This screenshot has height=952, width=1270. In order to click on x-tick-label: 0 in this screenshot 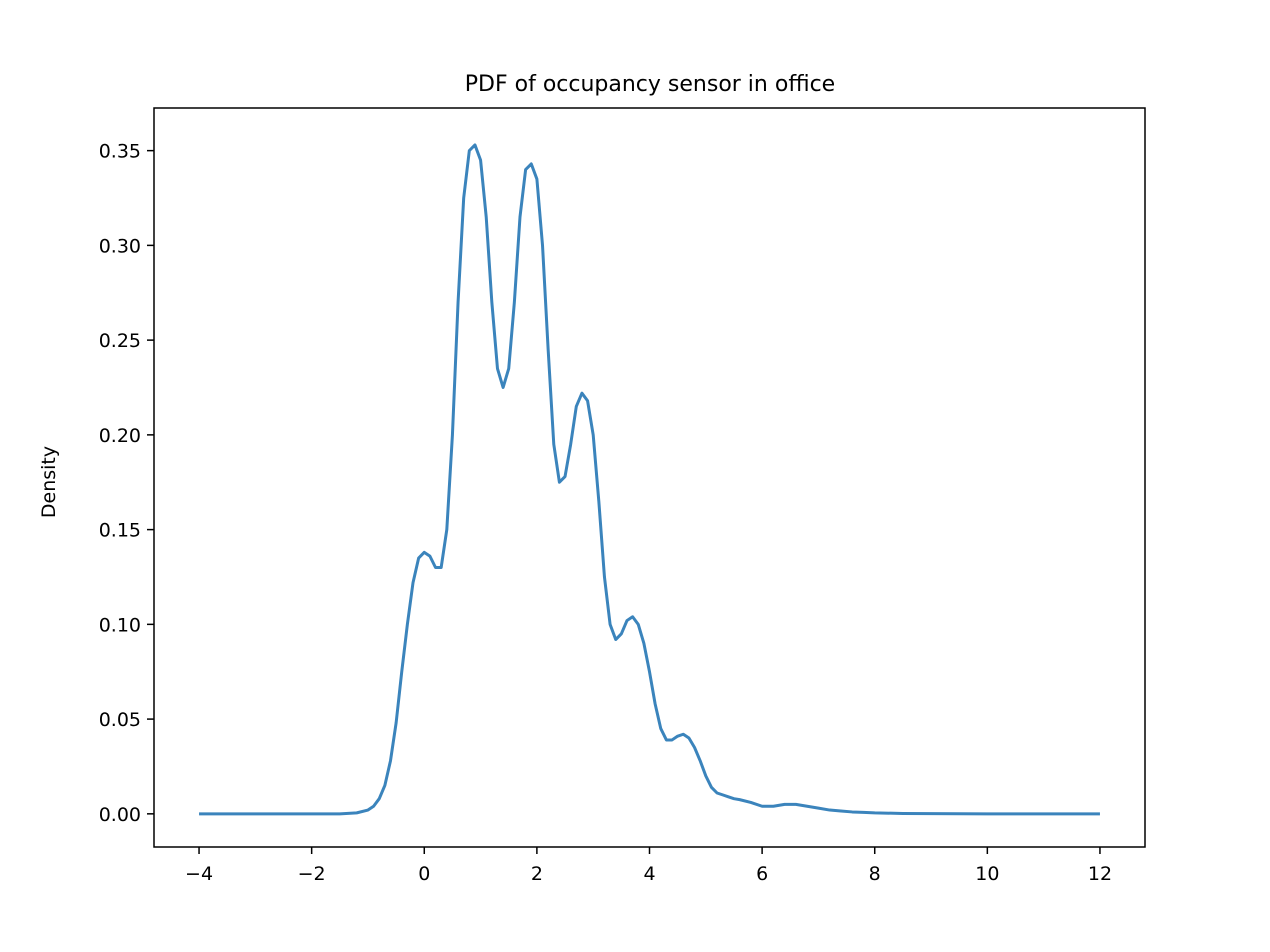, I will do `click(424, 874)`.